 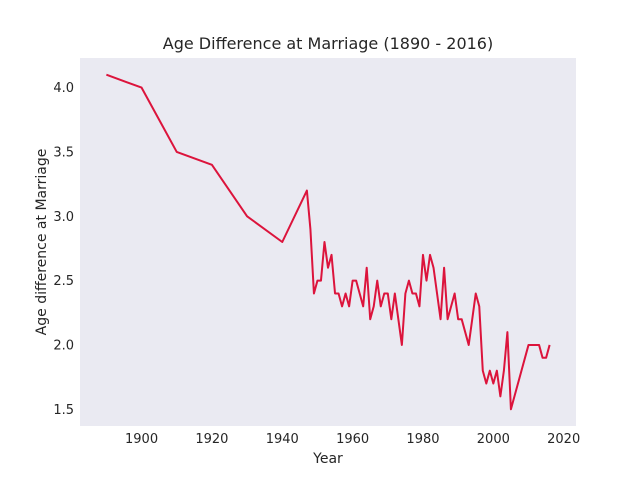 What do you see at coordinates (141, 439) in the screenshot?
I see `x-tick-label: 1900` at bounding box center [141, 439].